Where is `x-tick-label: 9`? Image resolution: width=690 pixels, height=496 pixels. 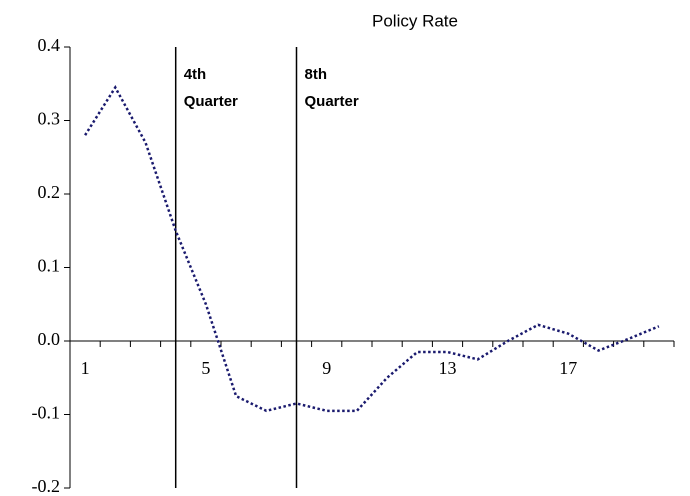
x-tick-label: 9 is located at coordinates (326, 368).